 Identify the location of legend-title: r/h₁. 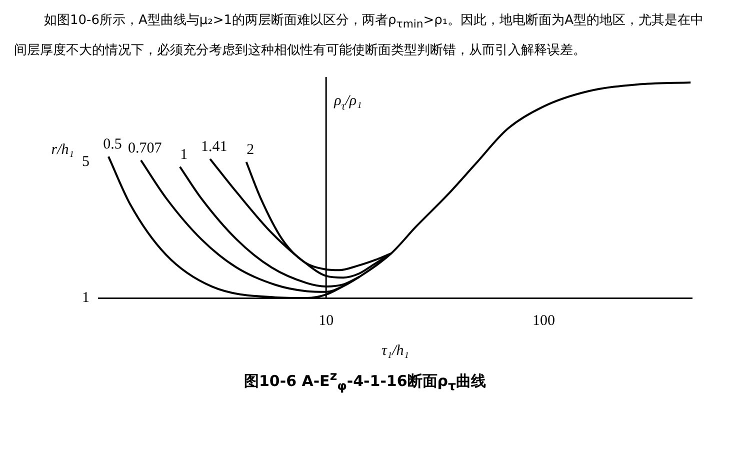
(62, 150).